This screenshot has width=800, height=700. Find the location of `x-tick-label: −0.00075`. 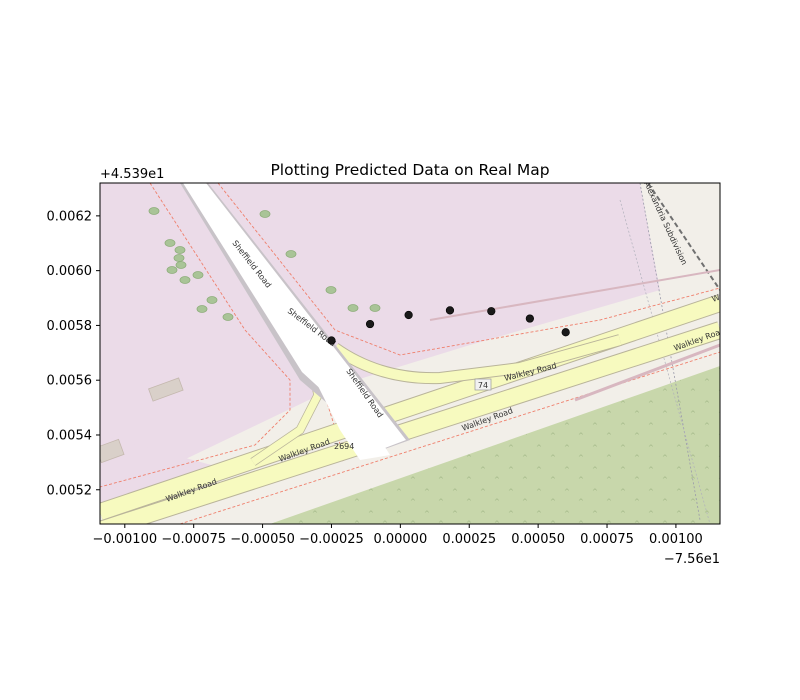

x-tick-label: −0.00075 is located at coordinates (193, 539).